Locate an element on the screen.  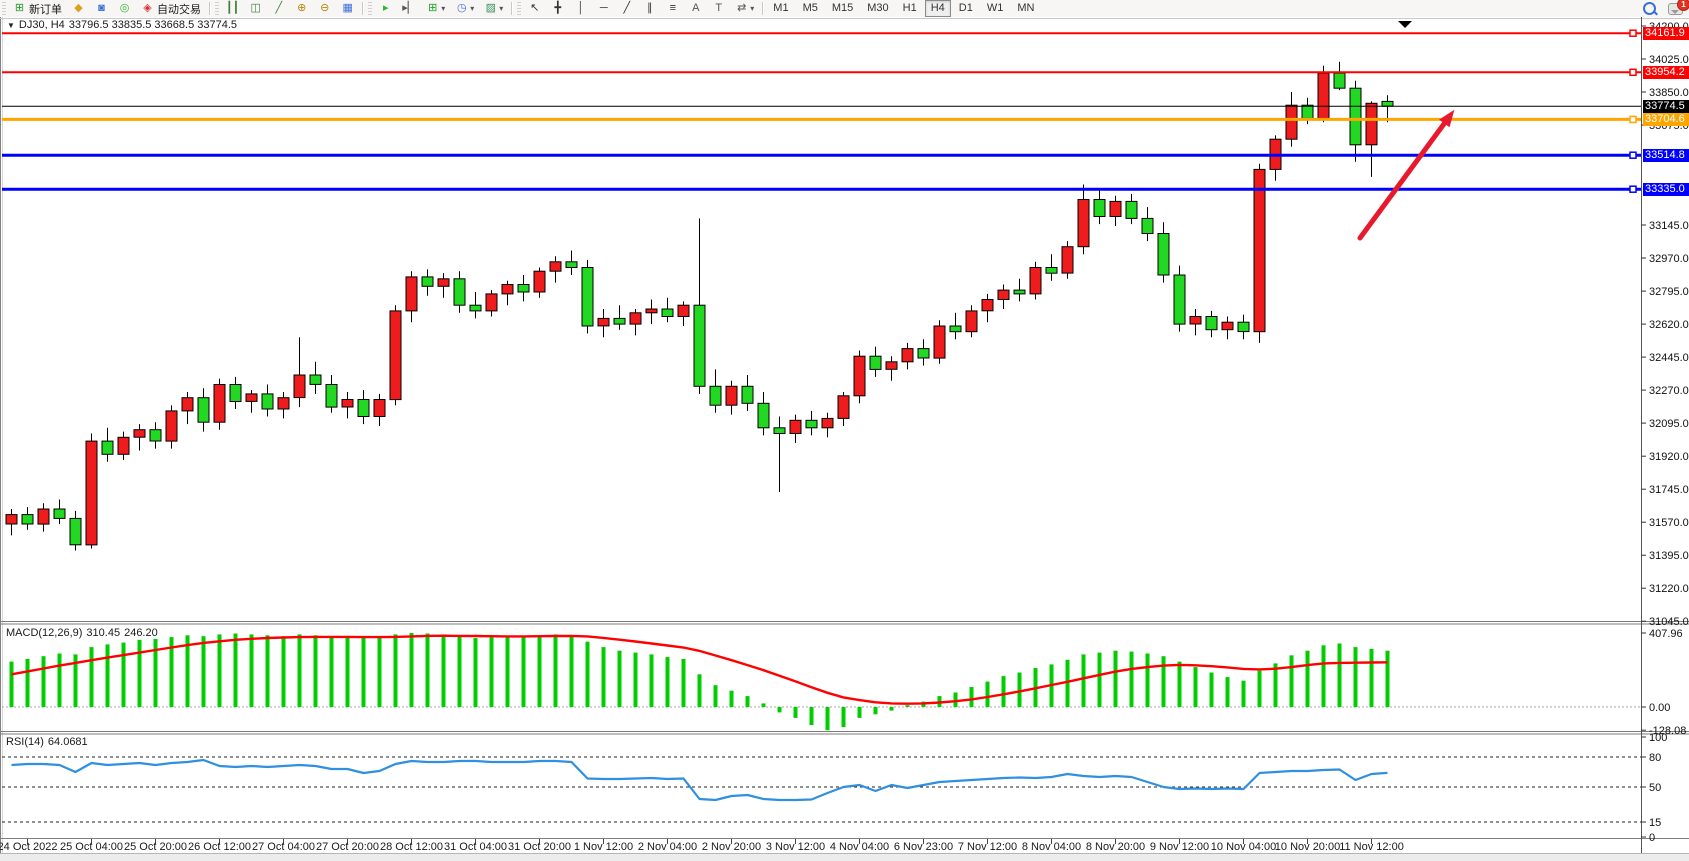
trendline-button: ╱ is located at coordinates (626, 8).